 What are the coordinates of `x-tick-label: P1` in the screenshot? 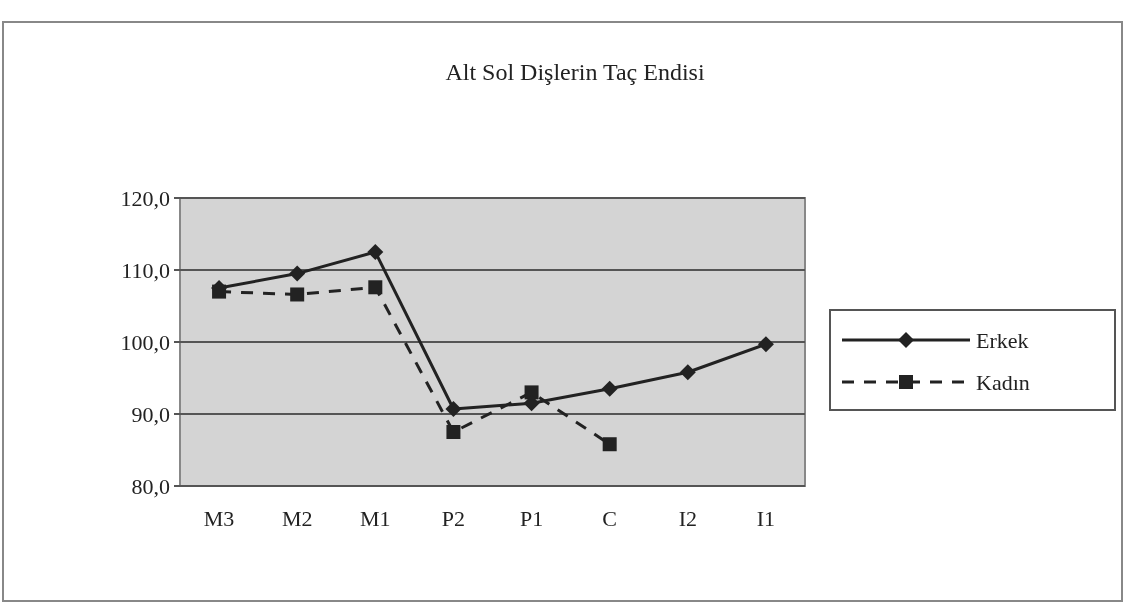 It's located at (531, 518).